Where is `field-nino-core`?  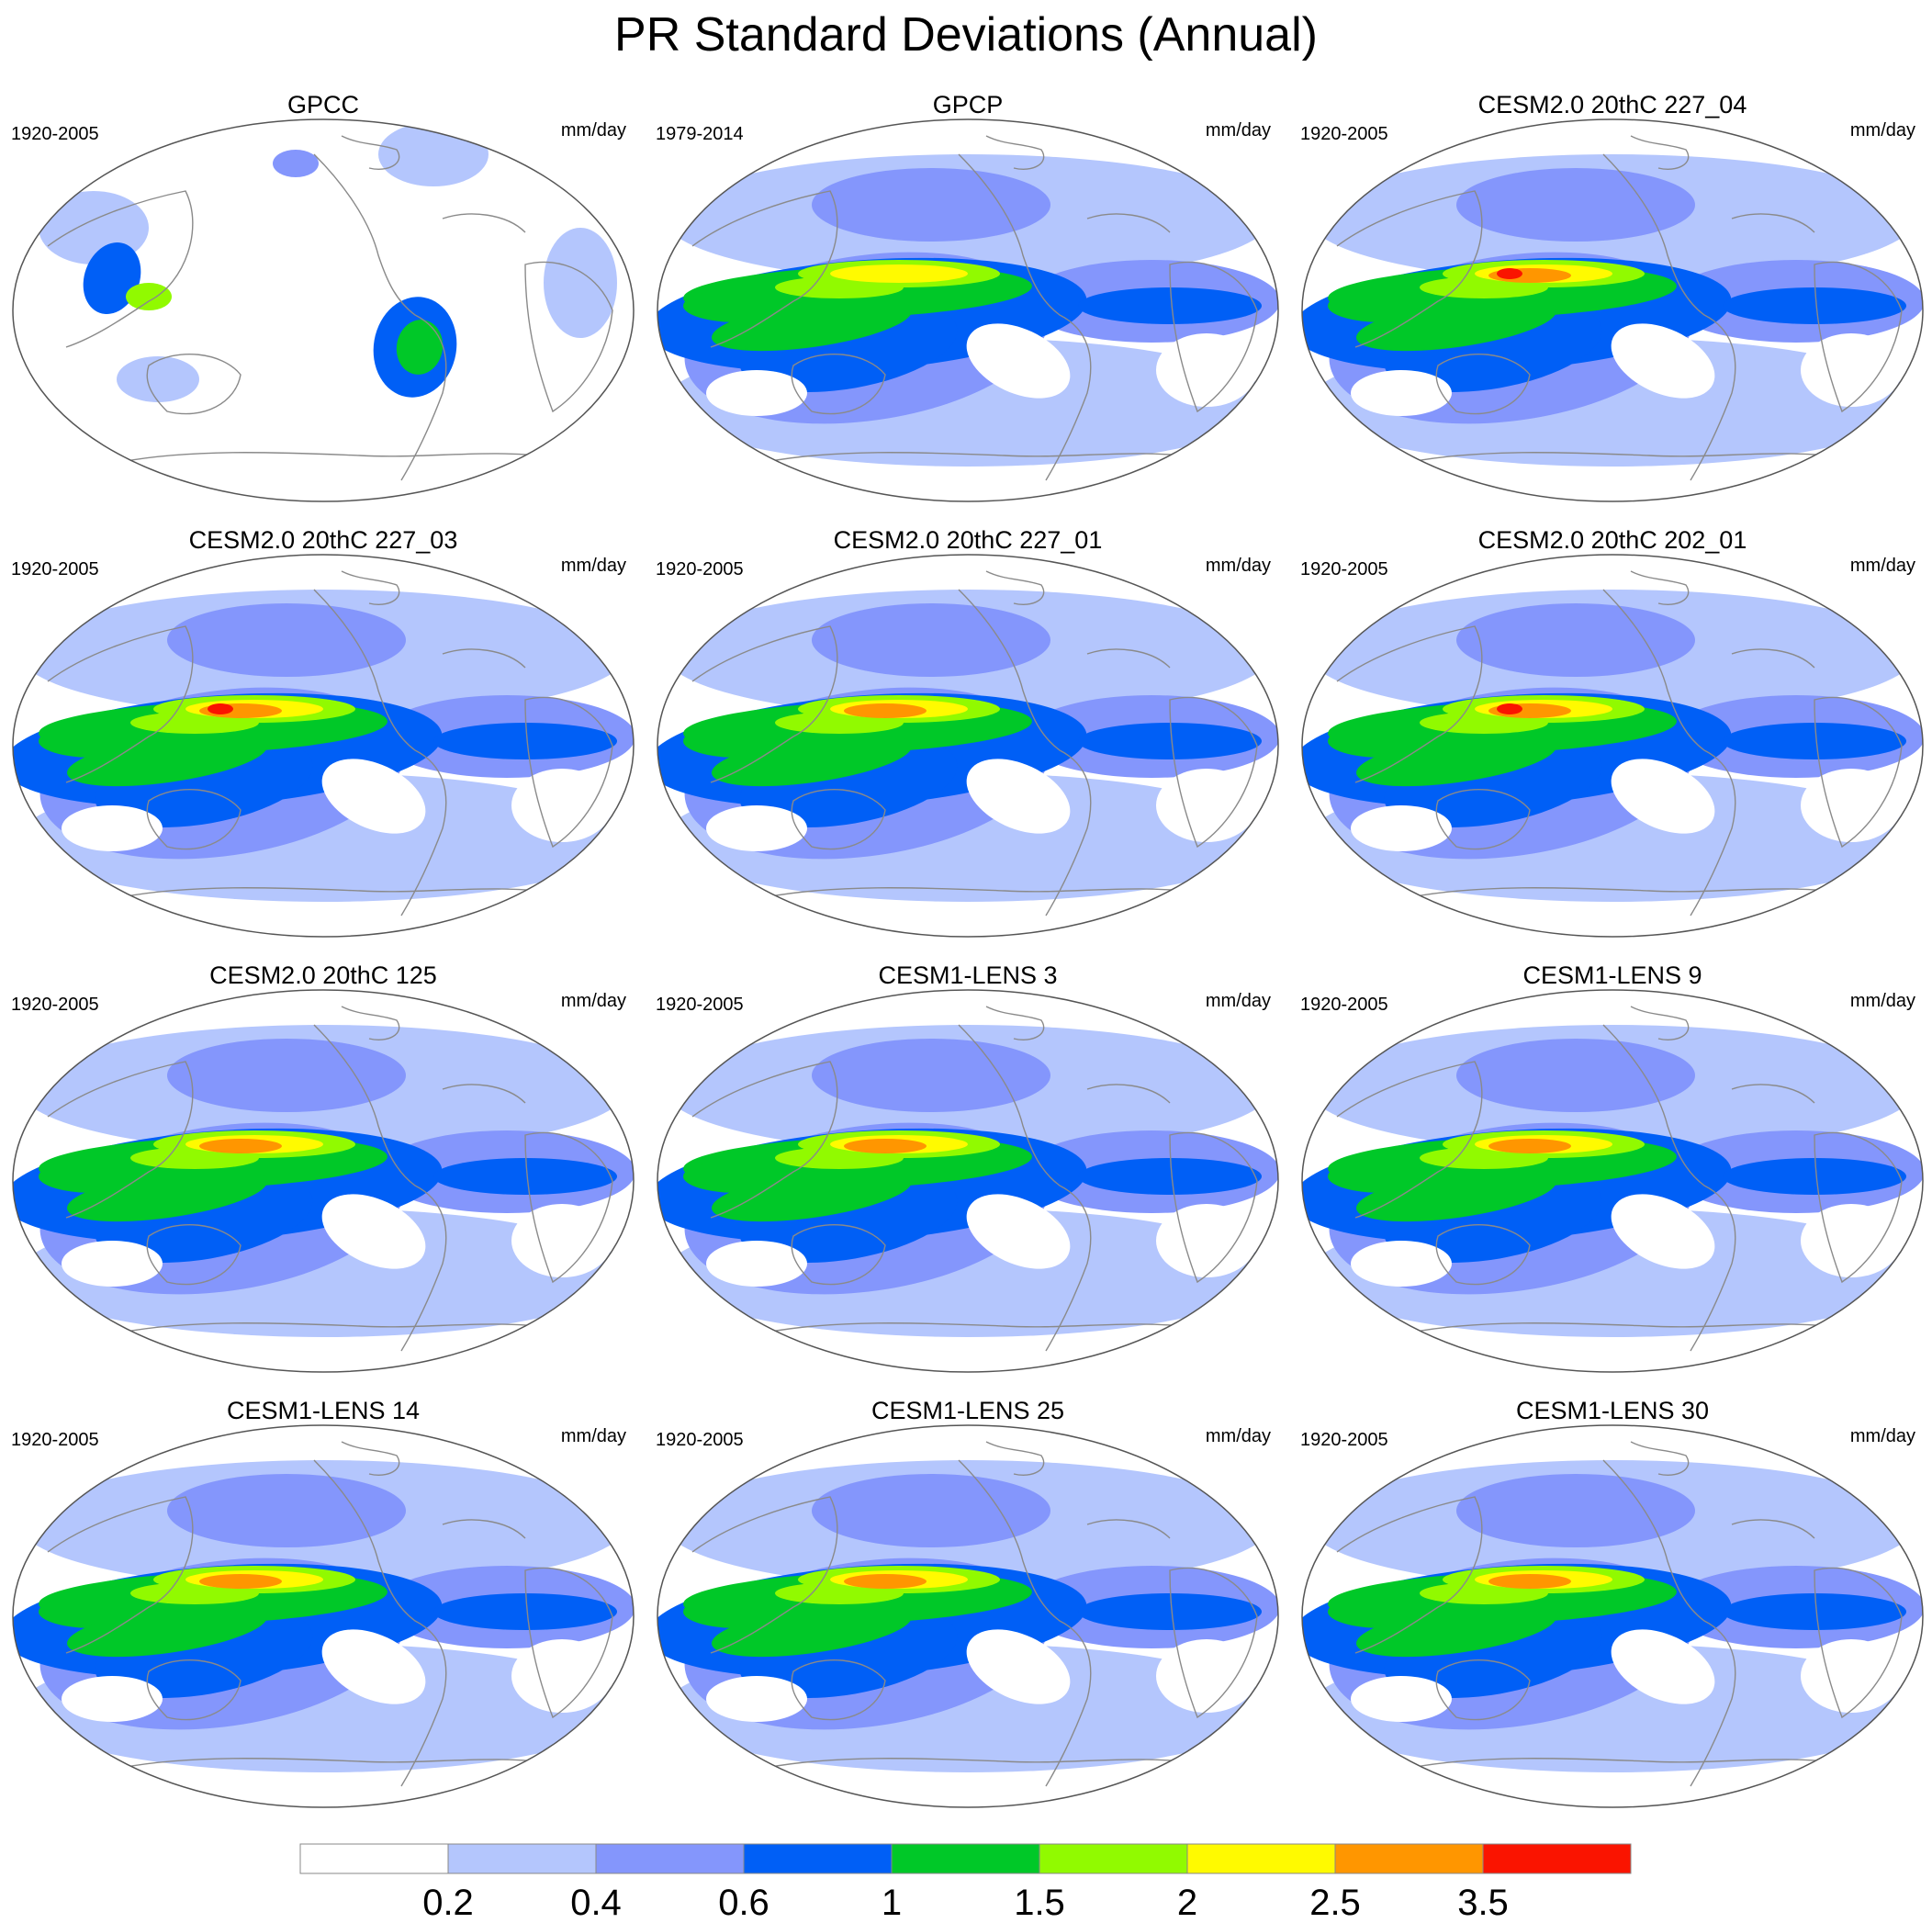 field-nino-core is located at coordinates (899, 273).